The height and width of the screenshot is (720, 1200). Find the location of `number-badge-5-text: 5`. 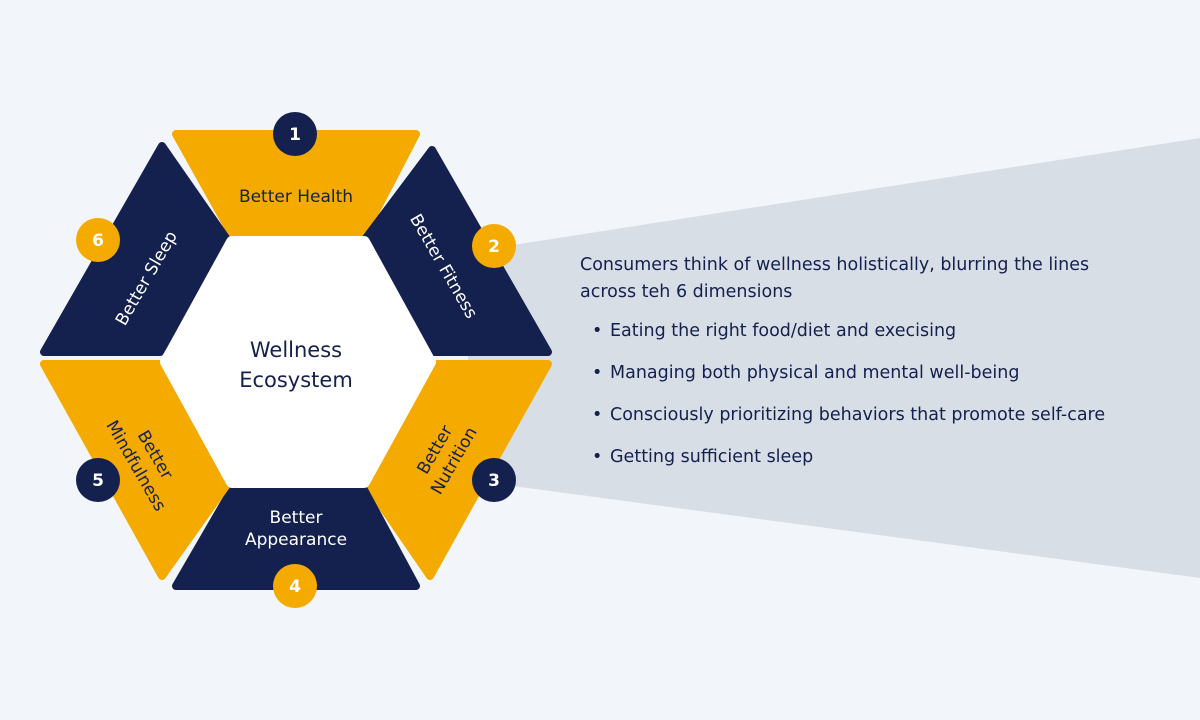

number-badge-5-text: 5 is located at coordinates (98, 481).